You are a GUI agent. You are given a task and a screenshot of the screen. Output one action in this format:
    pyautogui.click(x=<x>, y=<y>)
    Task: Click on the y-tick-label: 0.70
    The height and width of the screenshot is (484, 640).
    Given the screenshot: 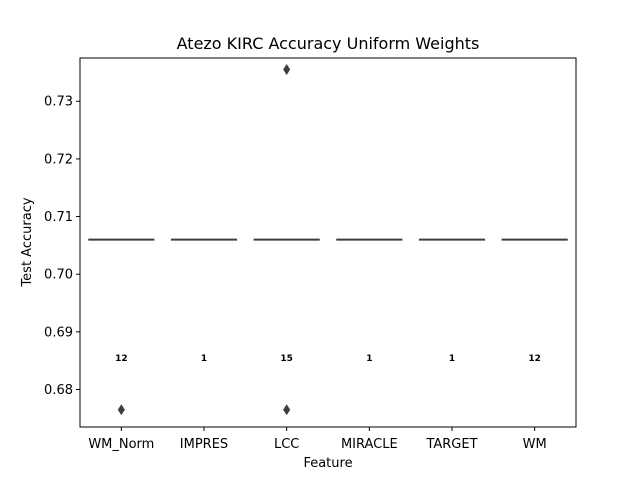 What is the action you would take?
    pyautogui.click(x=58, y=275)
    